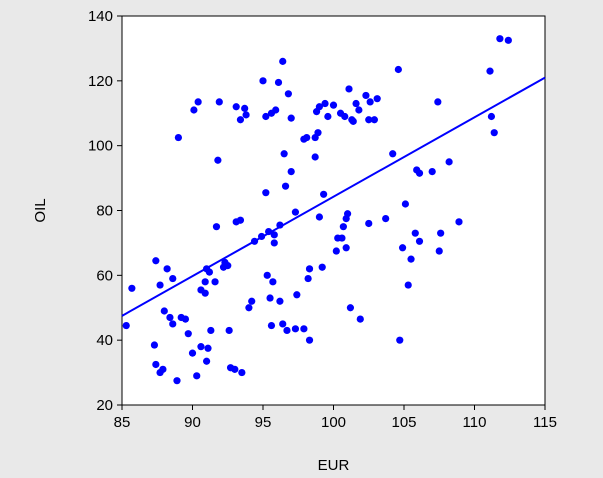 This screenshot has height=478, width=603. What do you see at coordinates (104, 405) in the screenshot?
I see `y-tick-label: 20` at bounding box center [104, 405].